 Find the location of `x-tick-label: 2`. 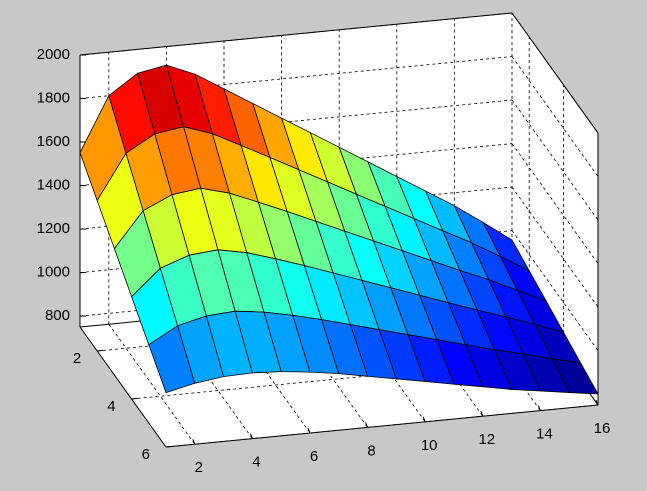

x-tick-label: 2 is located at coordinates (199, 467).